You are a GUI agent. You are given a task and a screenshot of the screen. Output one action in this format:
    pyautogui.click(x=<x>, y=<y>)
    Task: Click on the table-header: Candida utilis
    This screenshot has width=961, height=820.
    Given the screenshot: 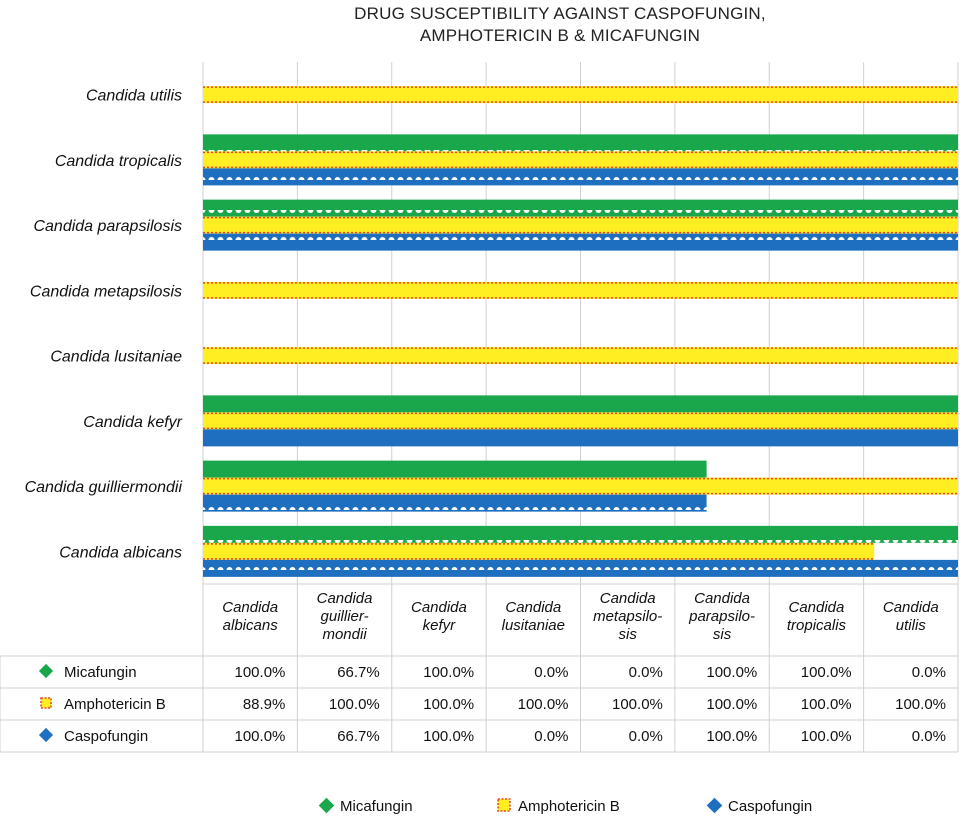 What is the action you would take?
    pyautogui.click(x=911, y=616)
    